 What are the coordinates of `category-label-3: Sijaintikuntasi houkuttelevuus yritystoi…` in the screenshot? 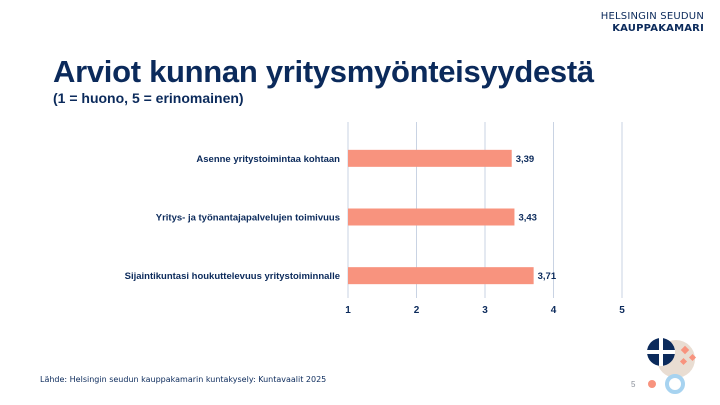 It's located at (232, 276).